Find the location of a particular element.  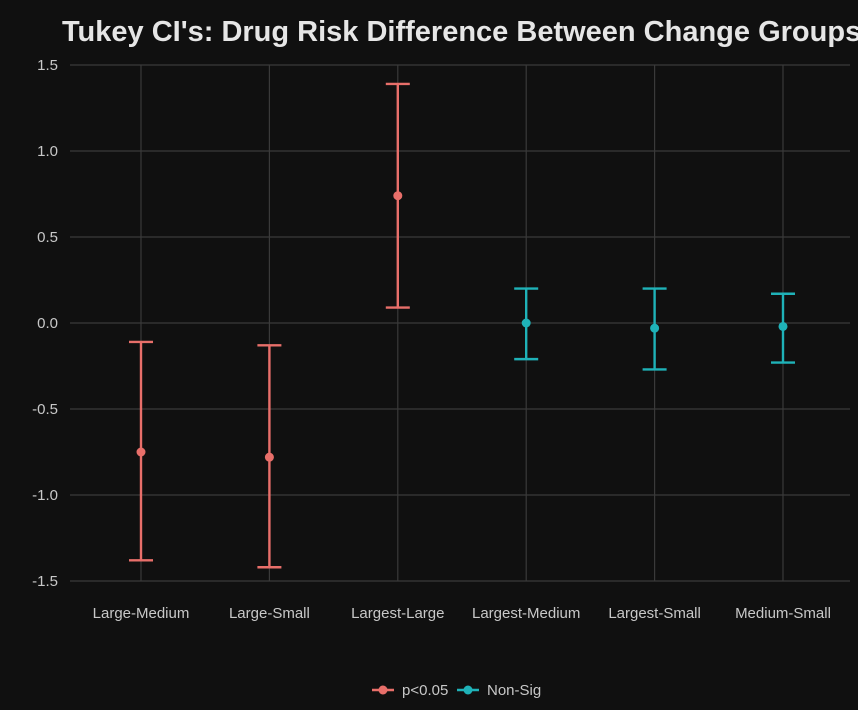

x-tick-label: Largest-Large is located at coordinates (397, 613).